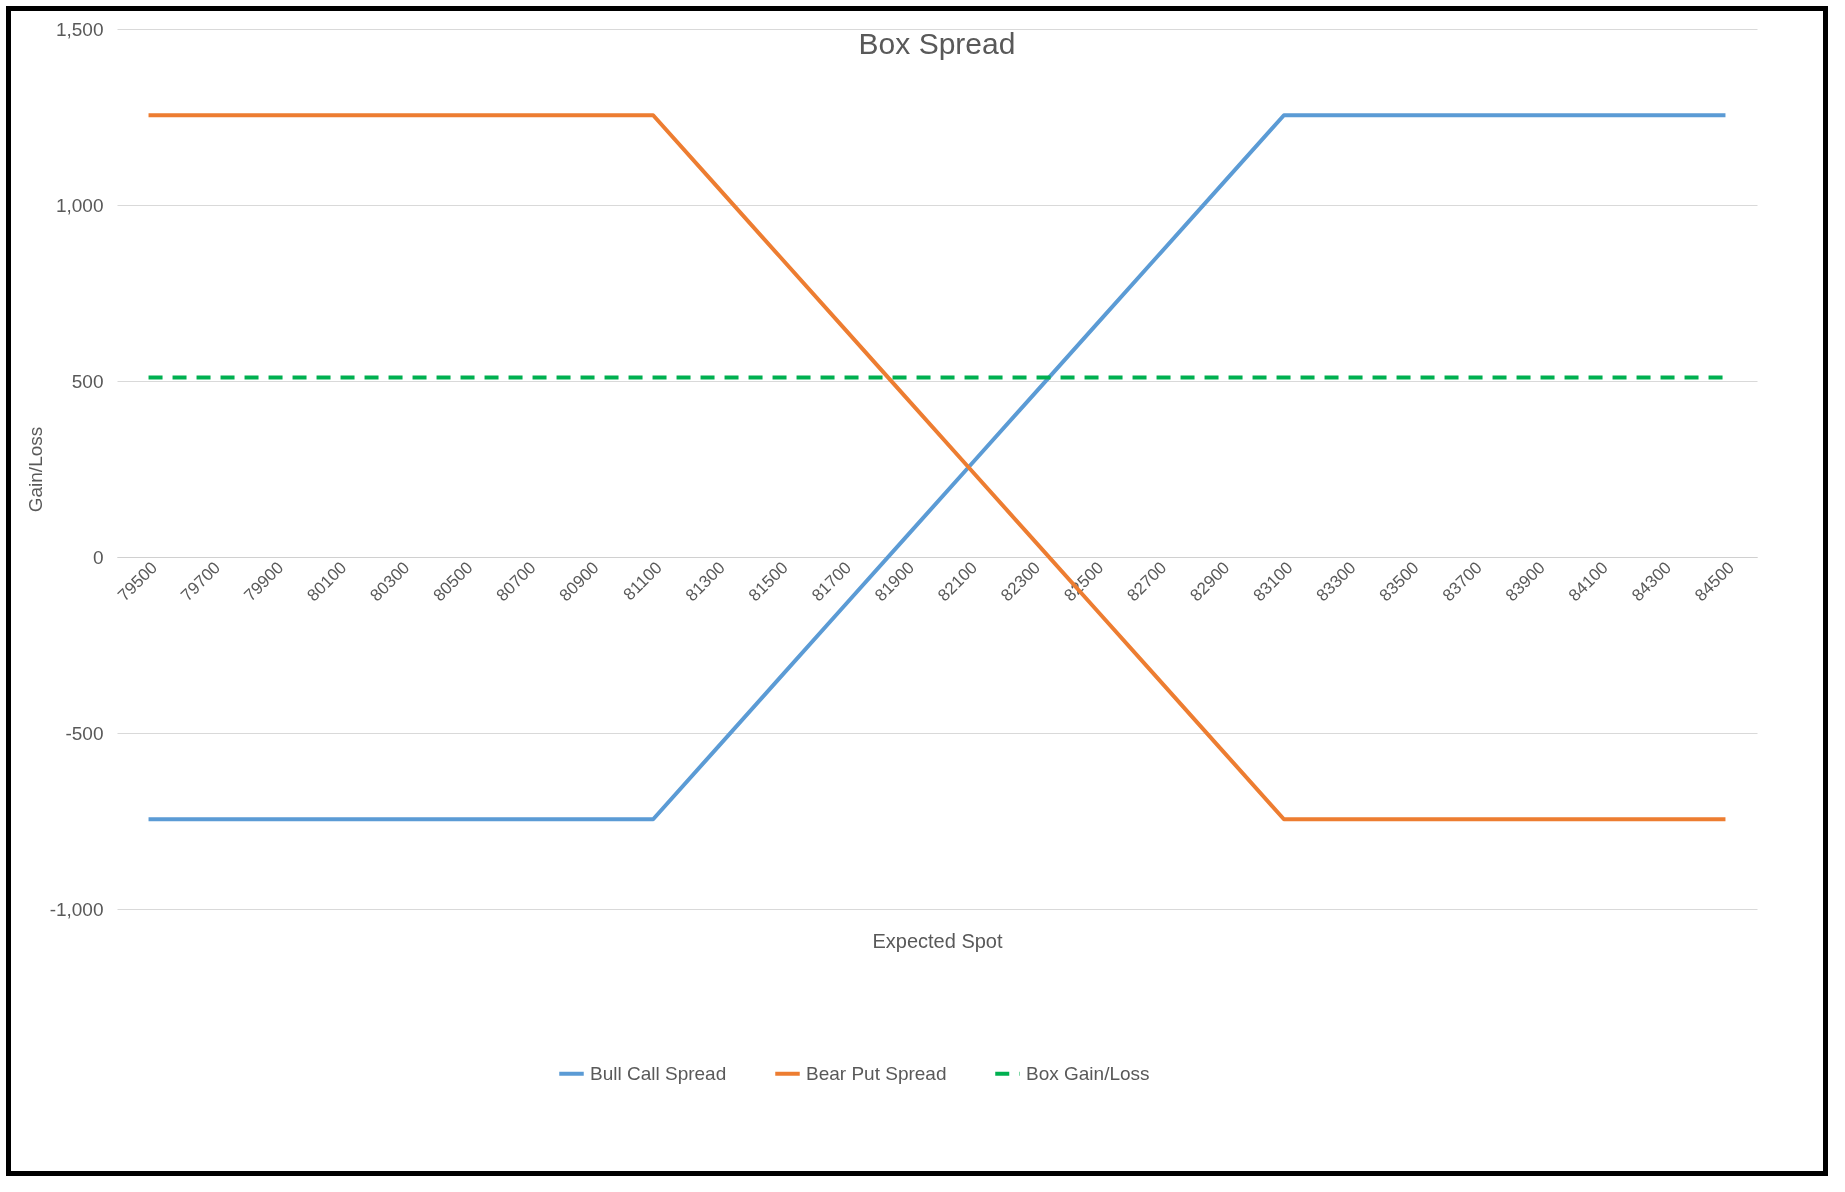 The width and height of the screenshot is (1845, 1192). I want to click on y-tick-label: 1,000, so click(79, 205).